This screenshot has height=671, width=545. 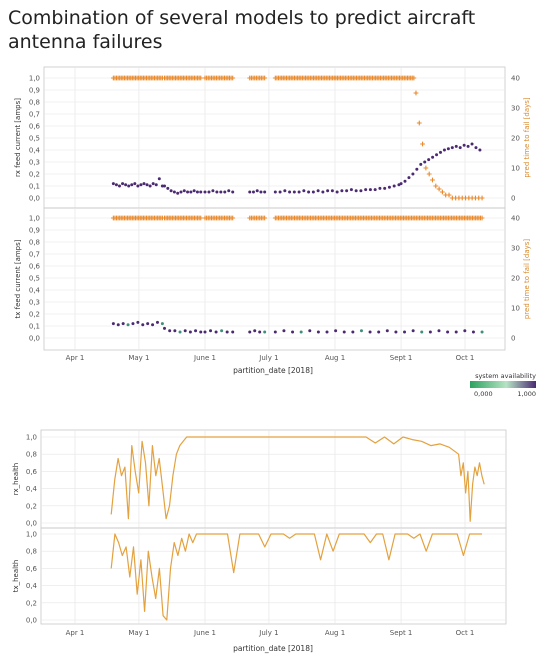 What do you see at coordinates (18, 278) in the screenshot?
I see `tx-y-label-left: tx feed current [amps]` at bounding box center [18, 278].